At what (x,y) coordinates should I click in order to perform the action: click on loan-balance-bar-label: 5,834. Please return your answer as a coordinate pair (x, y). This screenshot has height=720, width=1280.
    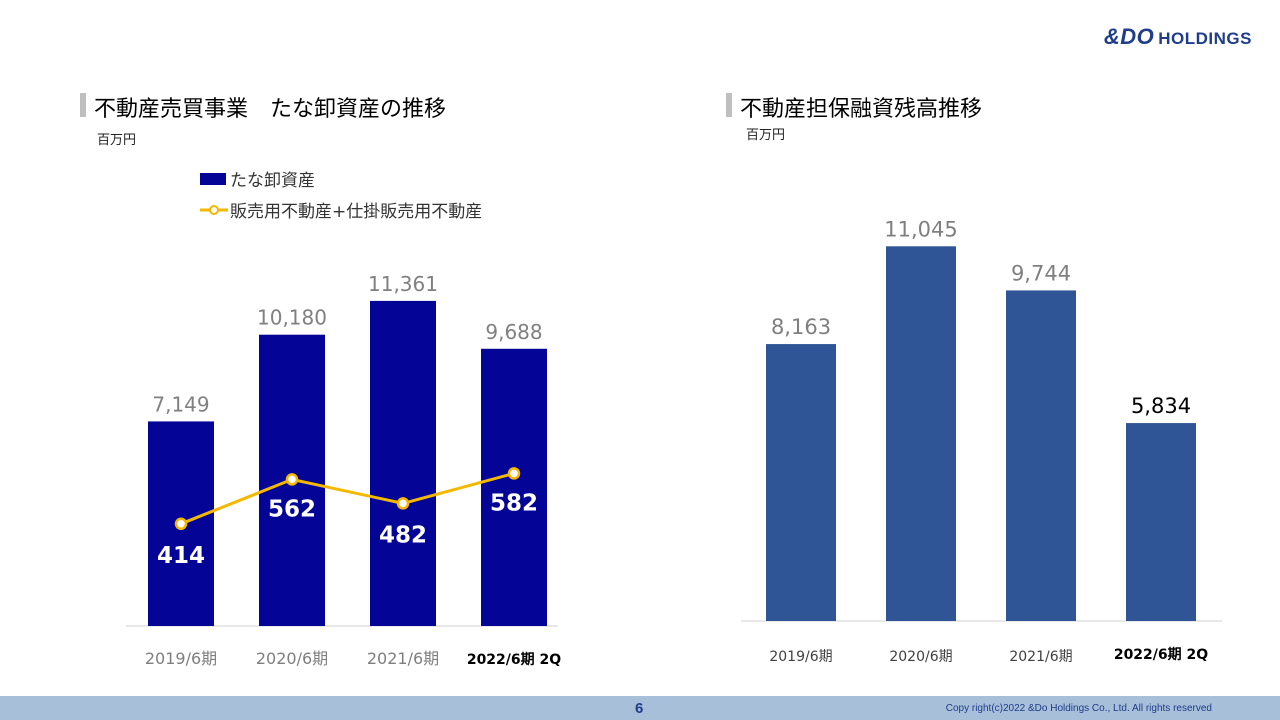
    Looking at the image, I should click on (1161, 406).